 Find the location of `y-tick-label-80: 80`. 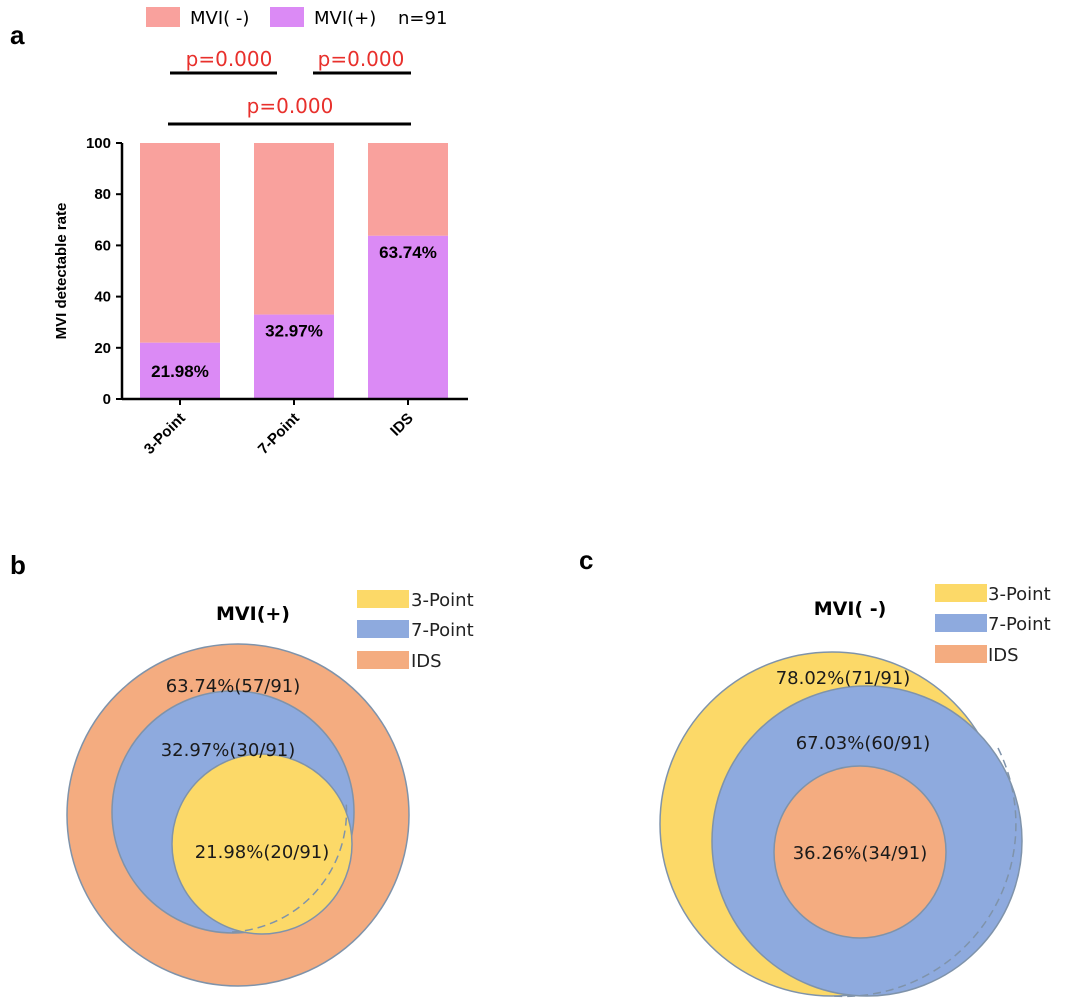

y-tick-label-80: 80 is located at coordinates (102, 194).